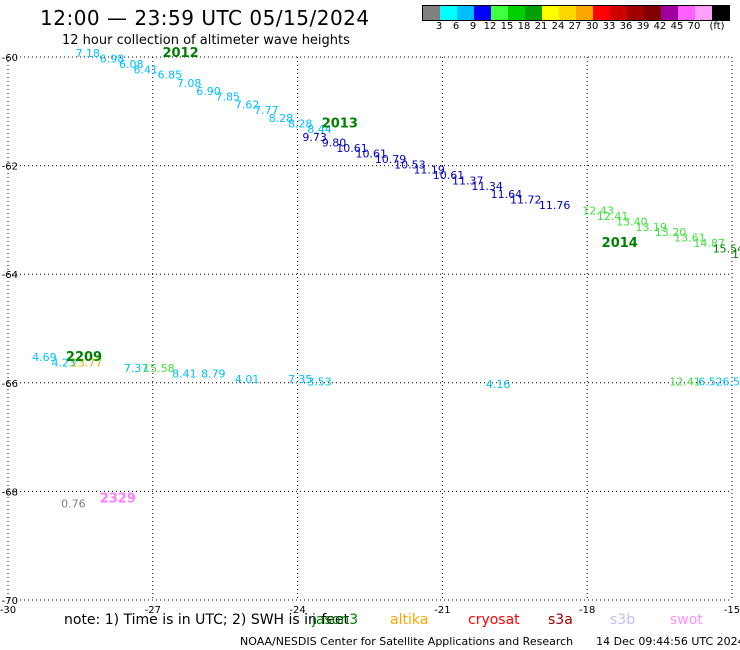 The height and width of the screenshot is (650, 740). Describe the element at coordinates (63, 363) in the screenshot. I see `wave-height-point: 4.23` at that location.